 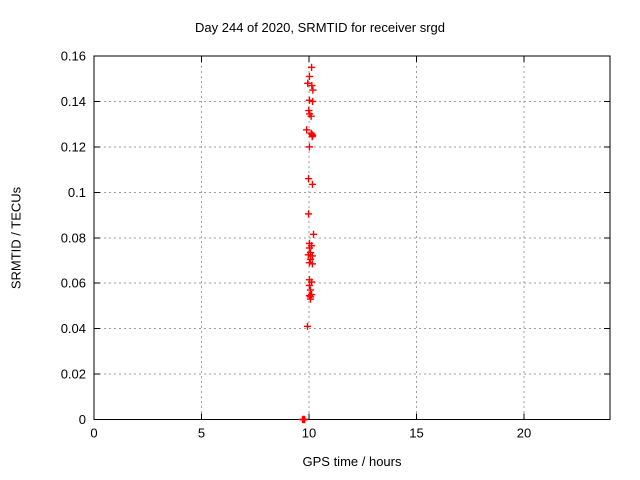 What do you see at coordinates (73, 237) in the screenshot?
I see `y-tick-label: 0.08` at bounding box center [73, 237].